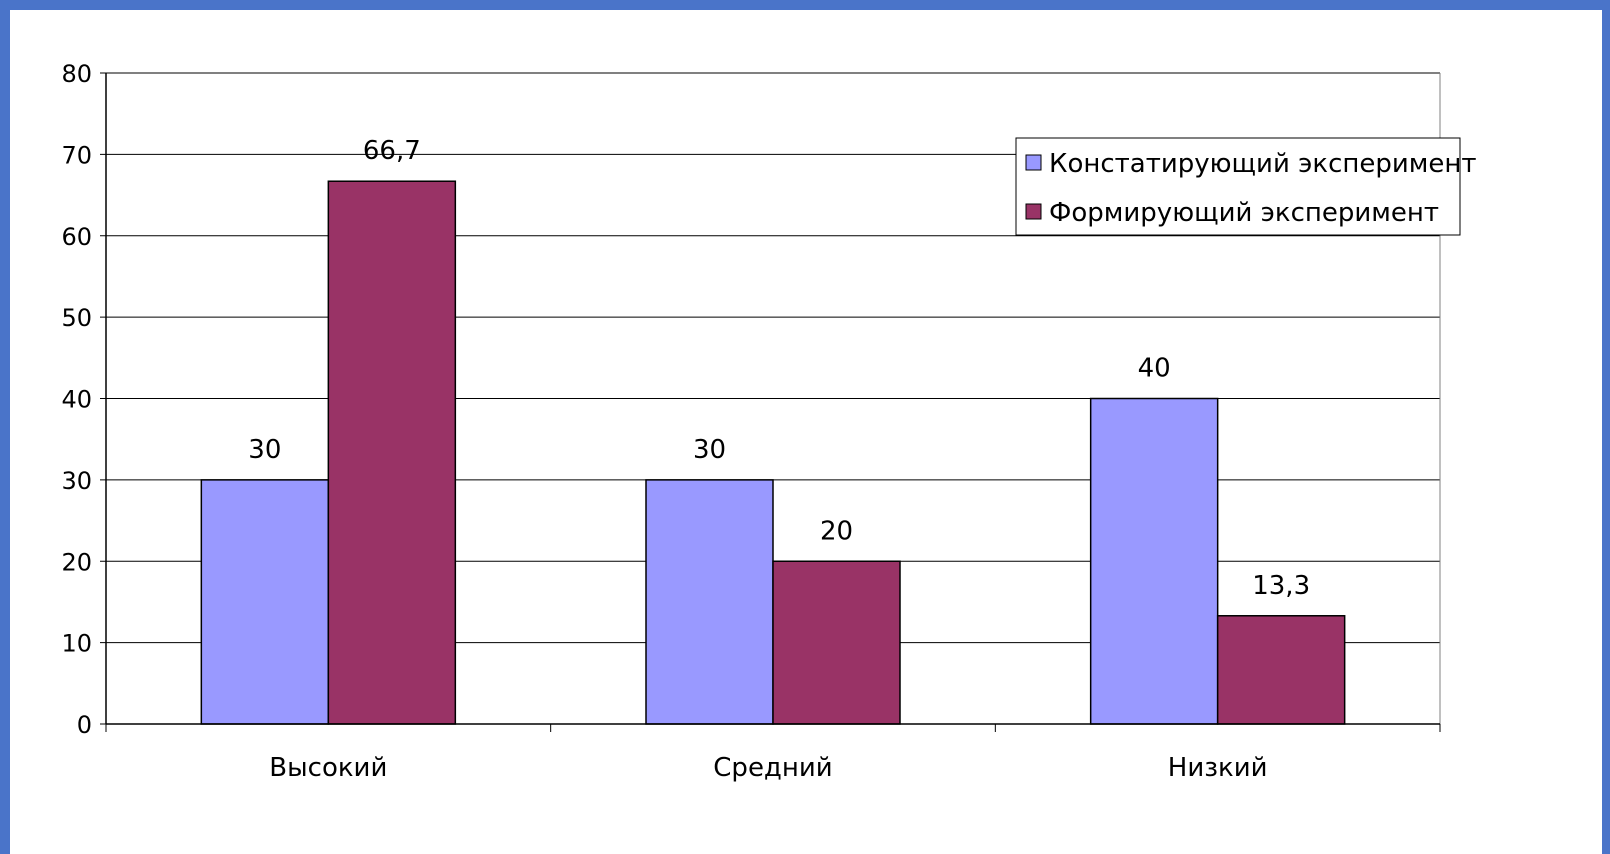  I want to click on category-label: Низкий, so click(1218, 768).